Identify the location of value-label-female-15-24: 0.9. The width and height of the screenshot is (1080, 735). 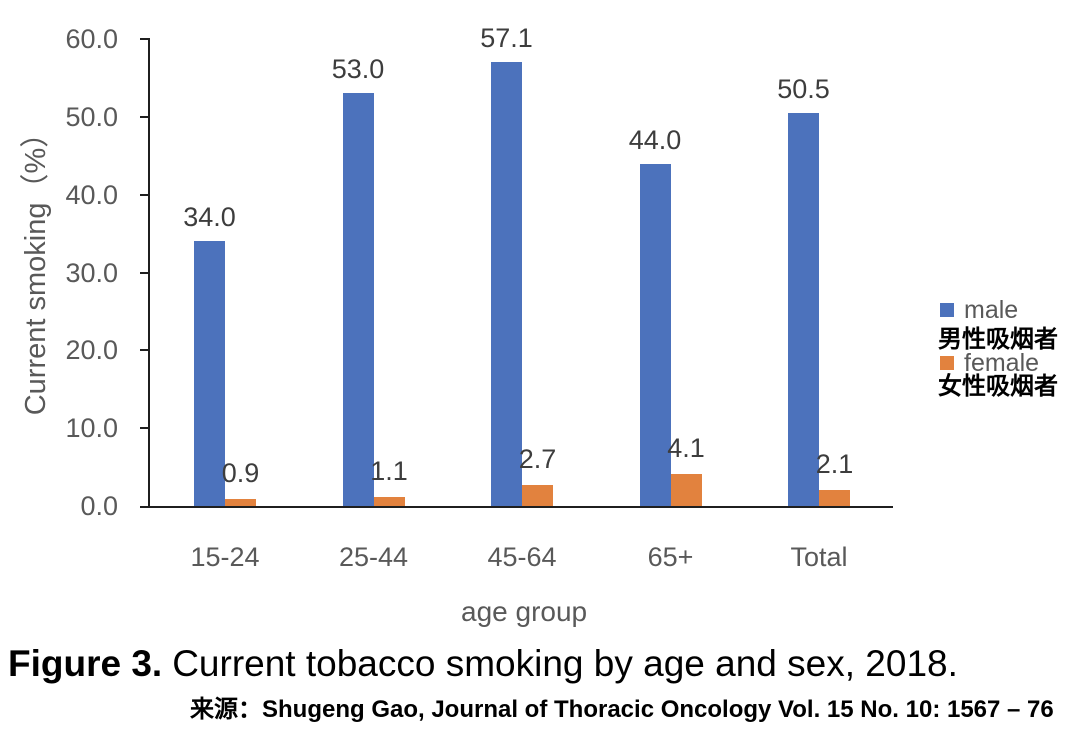
(240, 472).